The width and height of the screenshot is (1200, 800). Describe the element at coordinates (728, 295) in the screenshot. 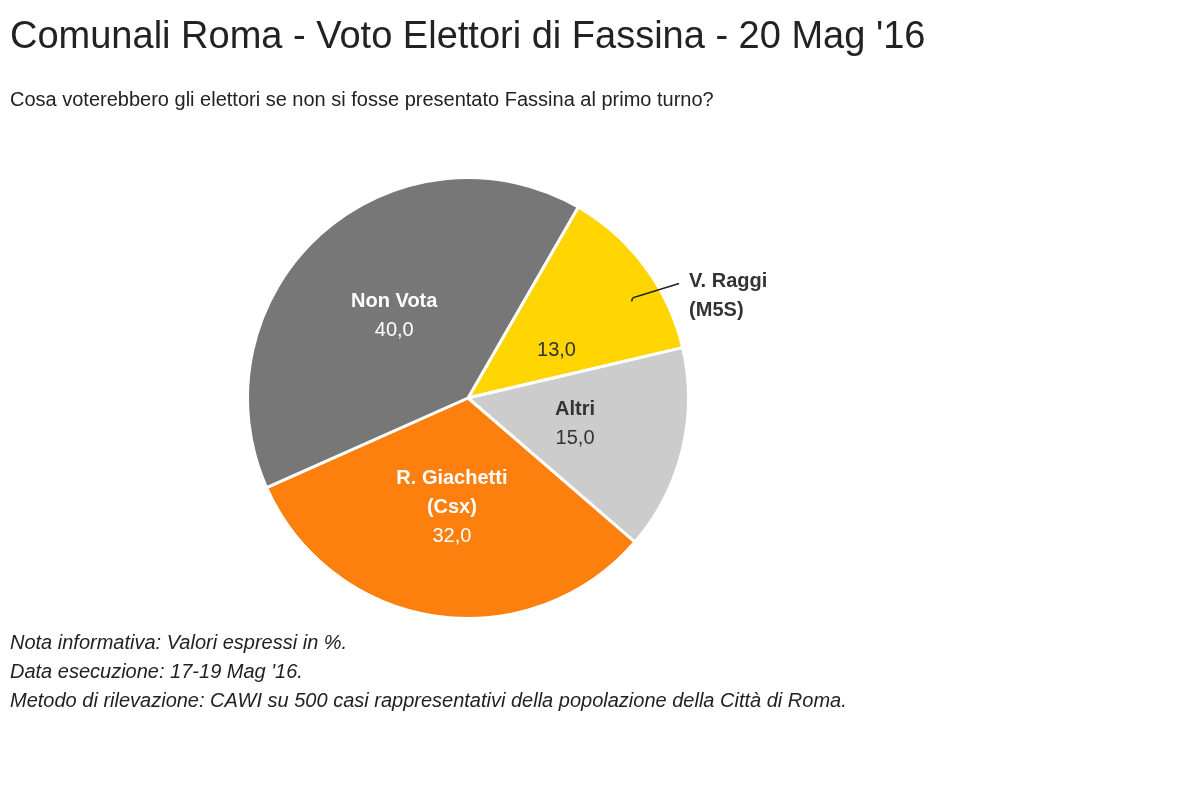

I see `slice-label: V. Raggi (M5S)` at that location.